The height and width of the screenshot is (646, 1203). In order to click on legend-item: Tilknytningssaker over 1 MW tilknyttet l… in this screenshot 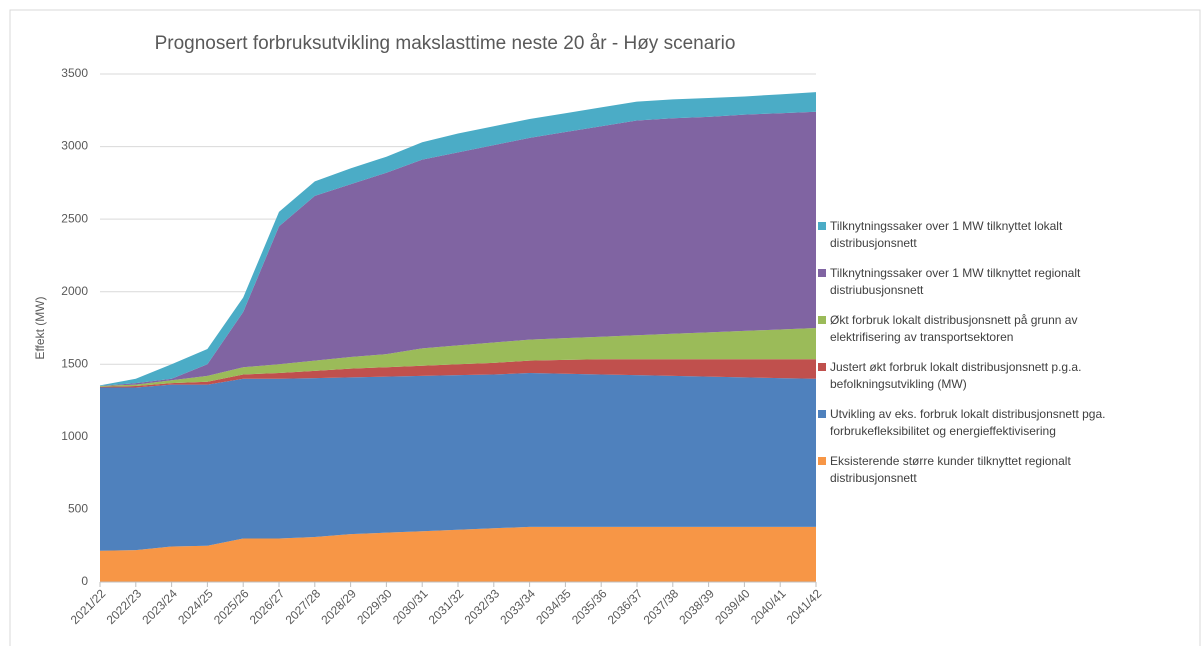, I will do `click(973, 235)`.